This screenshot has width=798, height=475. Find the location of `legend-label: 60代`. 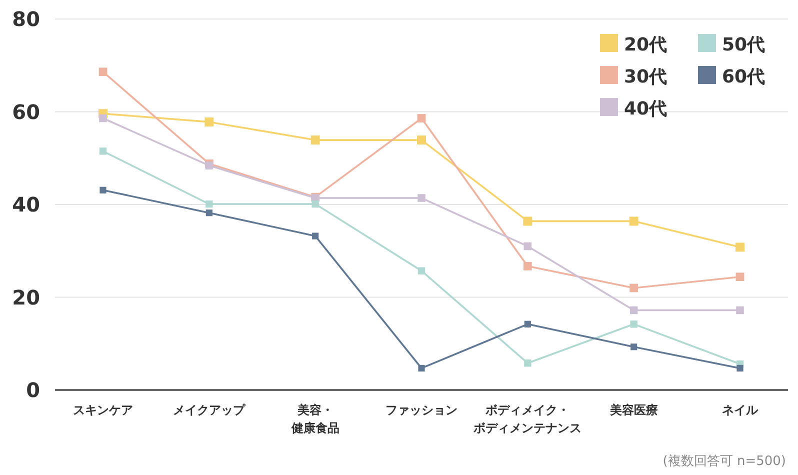

legend-label: 60代 is located at coordinates (744, 77).